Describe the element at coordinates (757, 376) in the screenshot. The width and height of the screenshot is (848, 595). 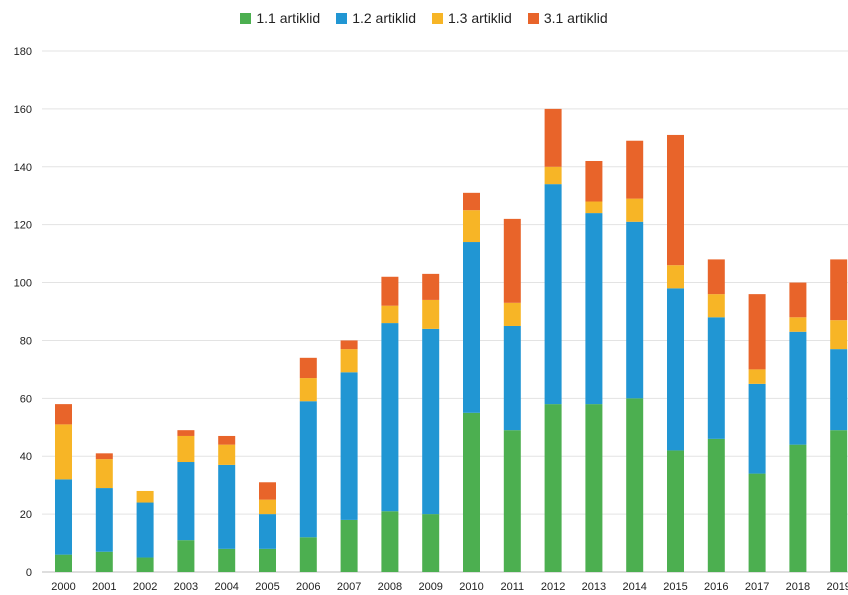
I see `bar-segment-2017-s3` at that location.